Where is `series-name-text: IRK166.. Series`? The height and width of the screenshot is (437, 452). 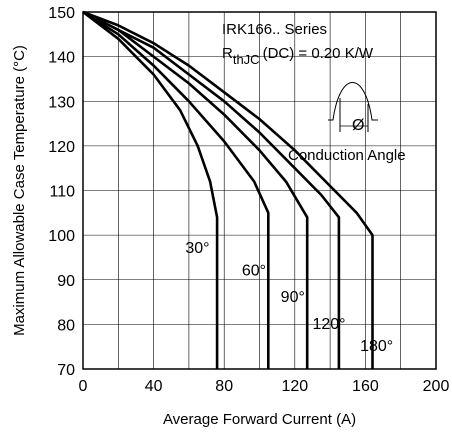 series-name-text: IRK166.. Series is located at coordinates (274, 29).